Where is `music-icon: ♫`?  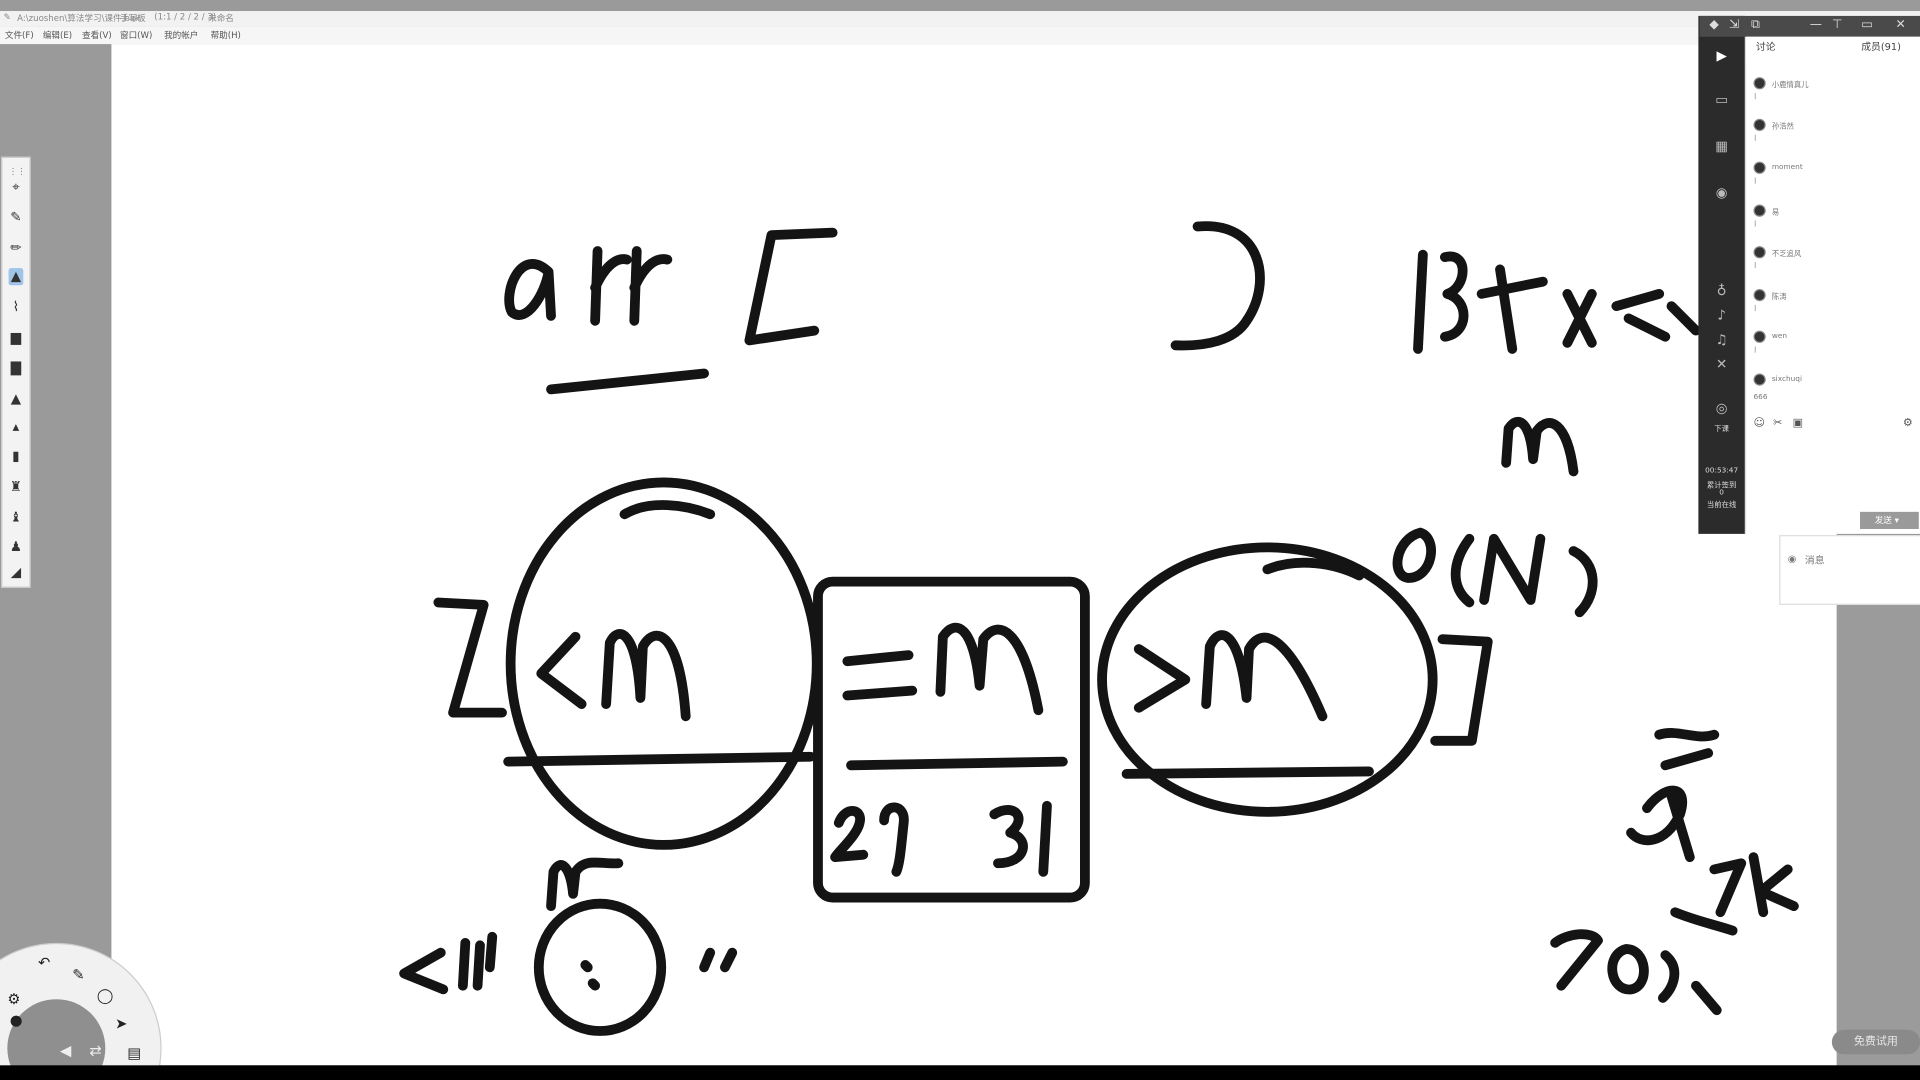 music-icon: ♫ is located at coordinates (1721, 339).